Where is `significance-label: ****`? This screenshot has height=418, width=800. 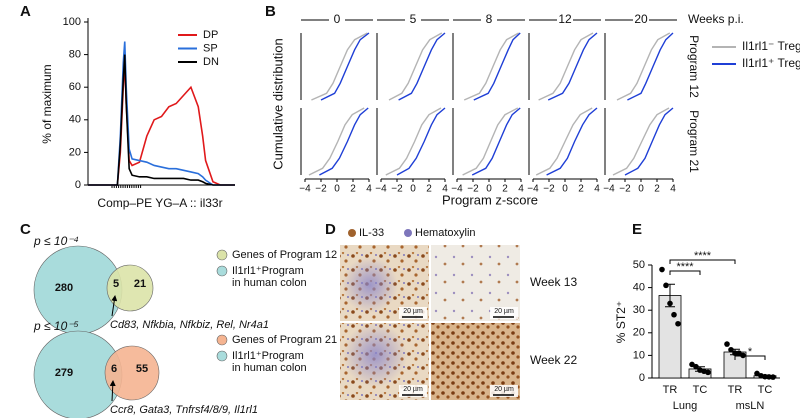 significance-label: **** is located at coordinates (685, 267).